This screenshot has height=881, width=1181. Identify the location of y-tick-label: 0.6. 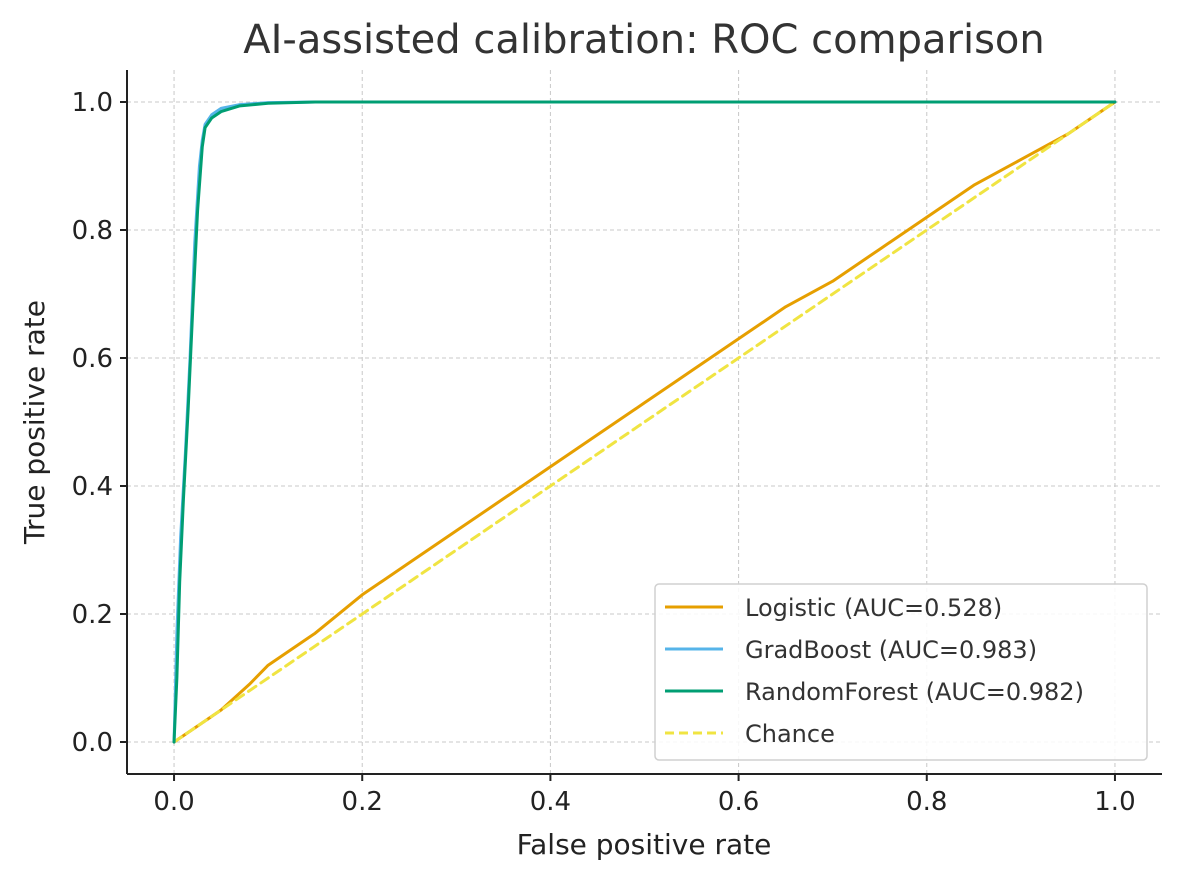
(92, 359).